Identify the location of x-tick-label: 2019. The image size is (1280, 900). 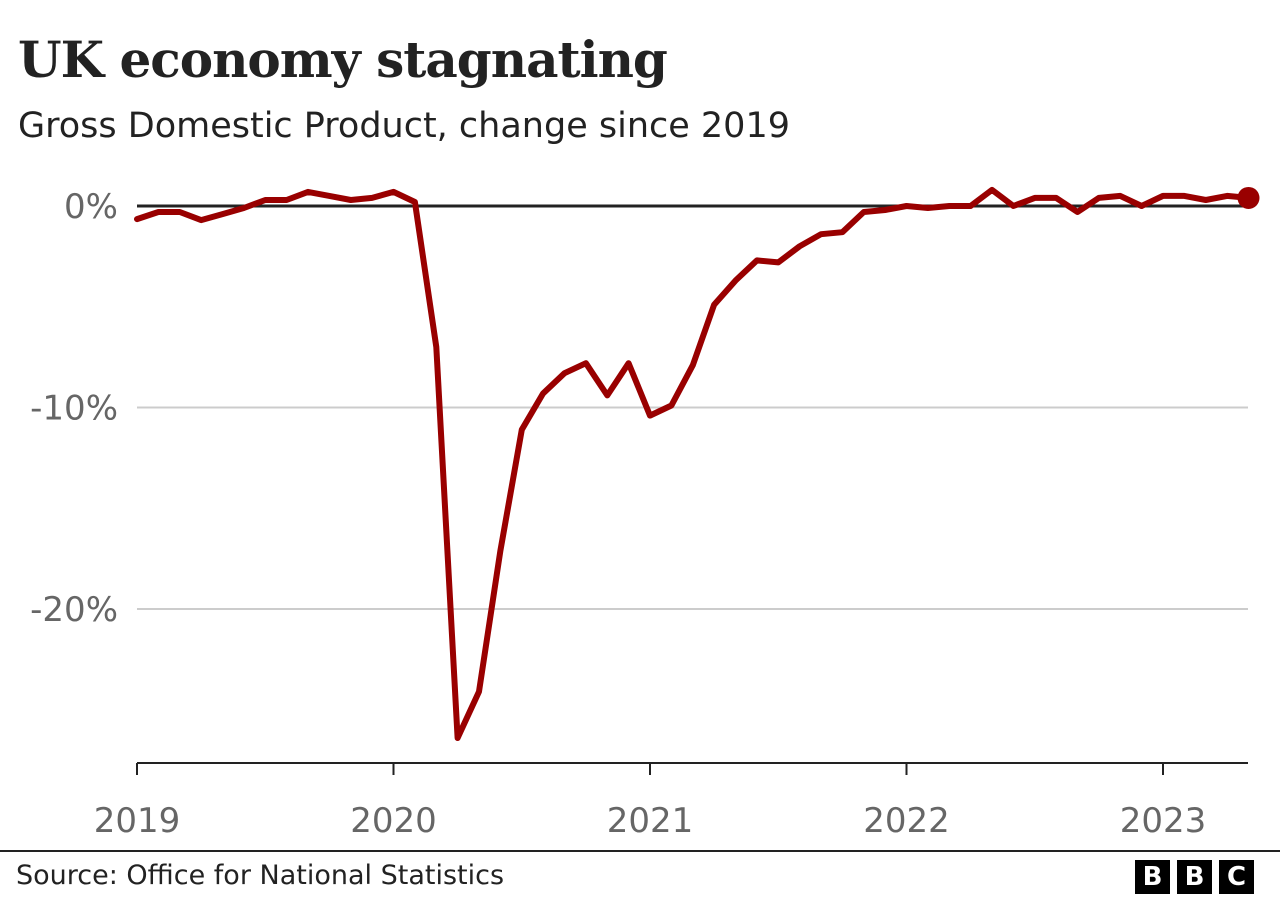
(137, 821).